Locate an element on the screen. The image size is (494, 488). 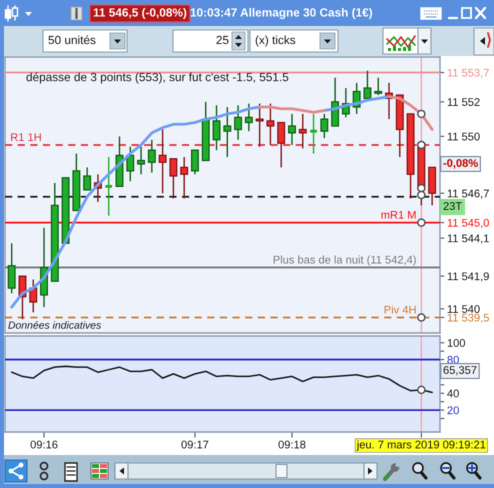
x-tick-label: 09:16 is located at coordinates (44, 444).